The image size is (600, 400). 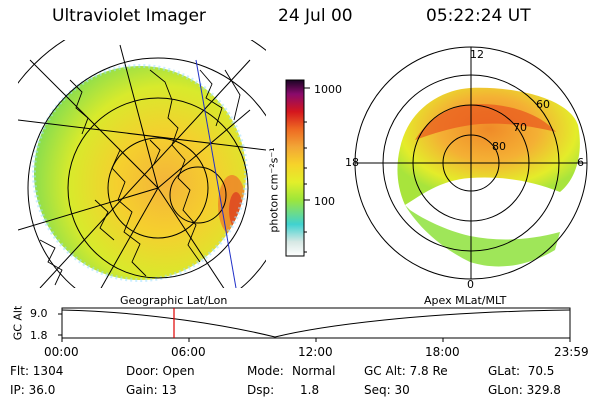 What do you see at coordinates (470, 284) in the screenshot?
I see `mlt-label-0: 0` at bounding box center [470, 284].